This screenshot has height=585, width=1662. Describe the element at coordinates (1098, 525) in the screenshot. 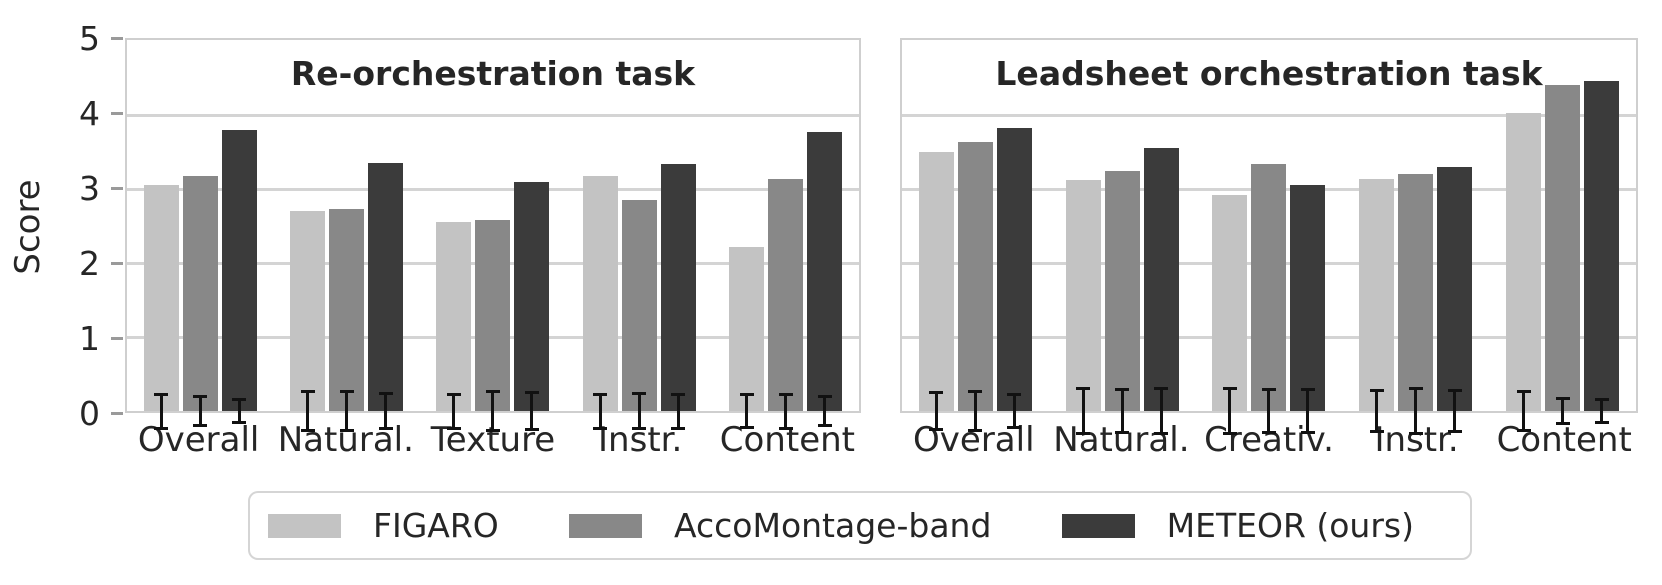

I see `legend-swatch-meteor` at that location.